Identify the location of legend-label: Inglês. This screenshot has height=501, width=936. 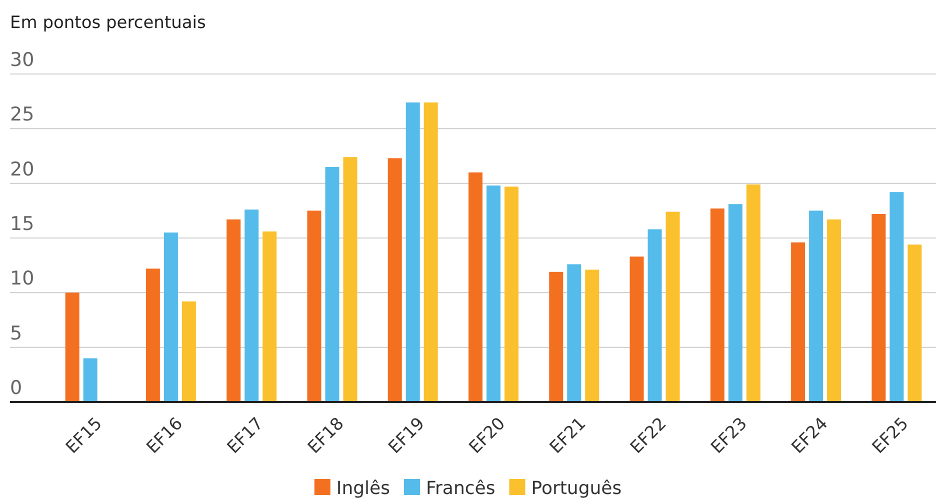
(363, 488).